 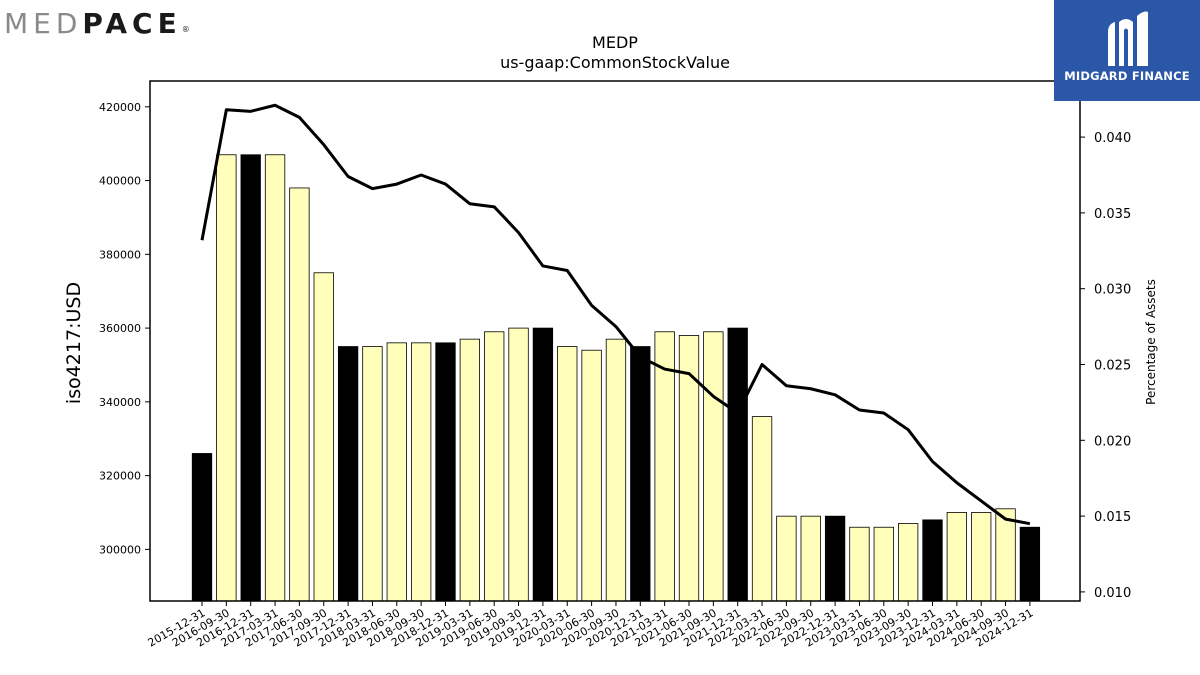 I want to click on y-axis-right: 0.010 0.015 0.020 0.025 0.030 0.035 0.040, so click(x=1105, y=366).